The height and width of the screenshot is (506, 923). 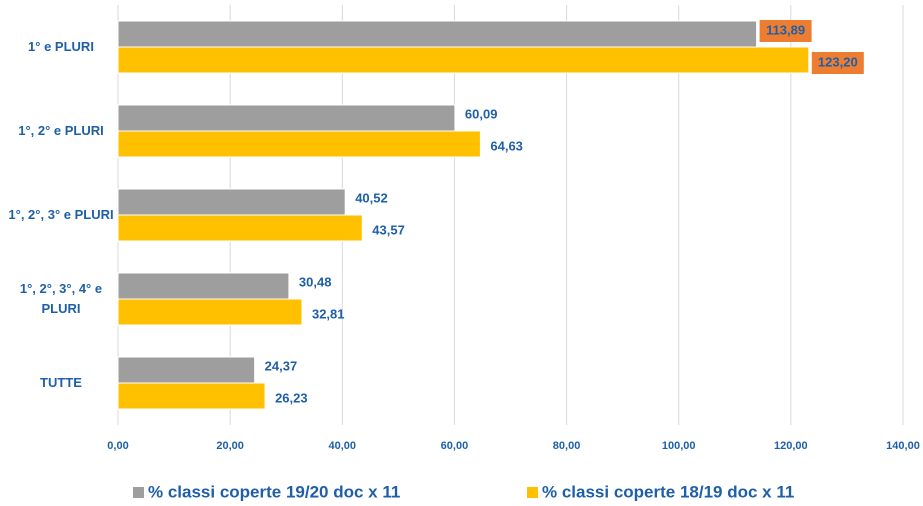 What do you see at coordinates (281, 365) in the screenshot?
I see `value-label: 24,37` at bounding box center [281, 365].